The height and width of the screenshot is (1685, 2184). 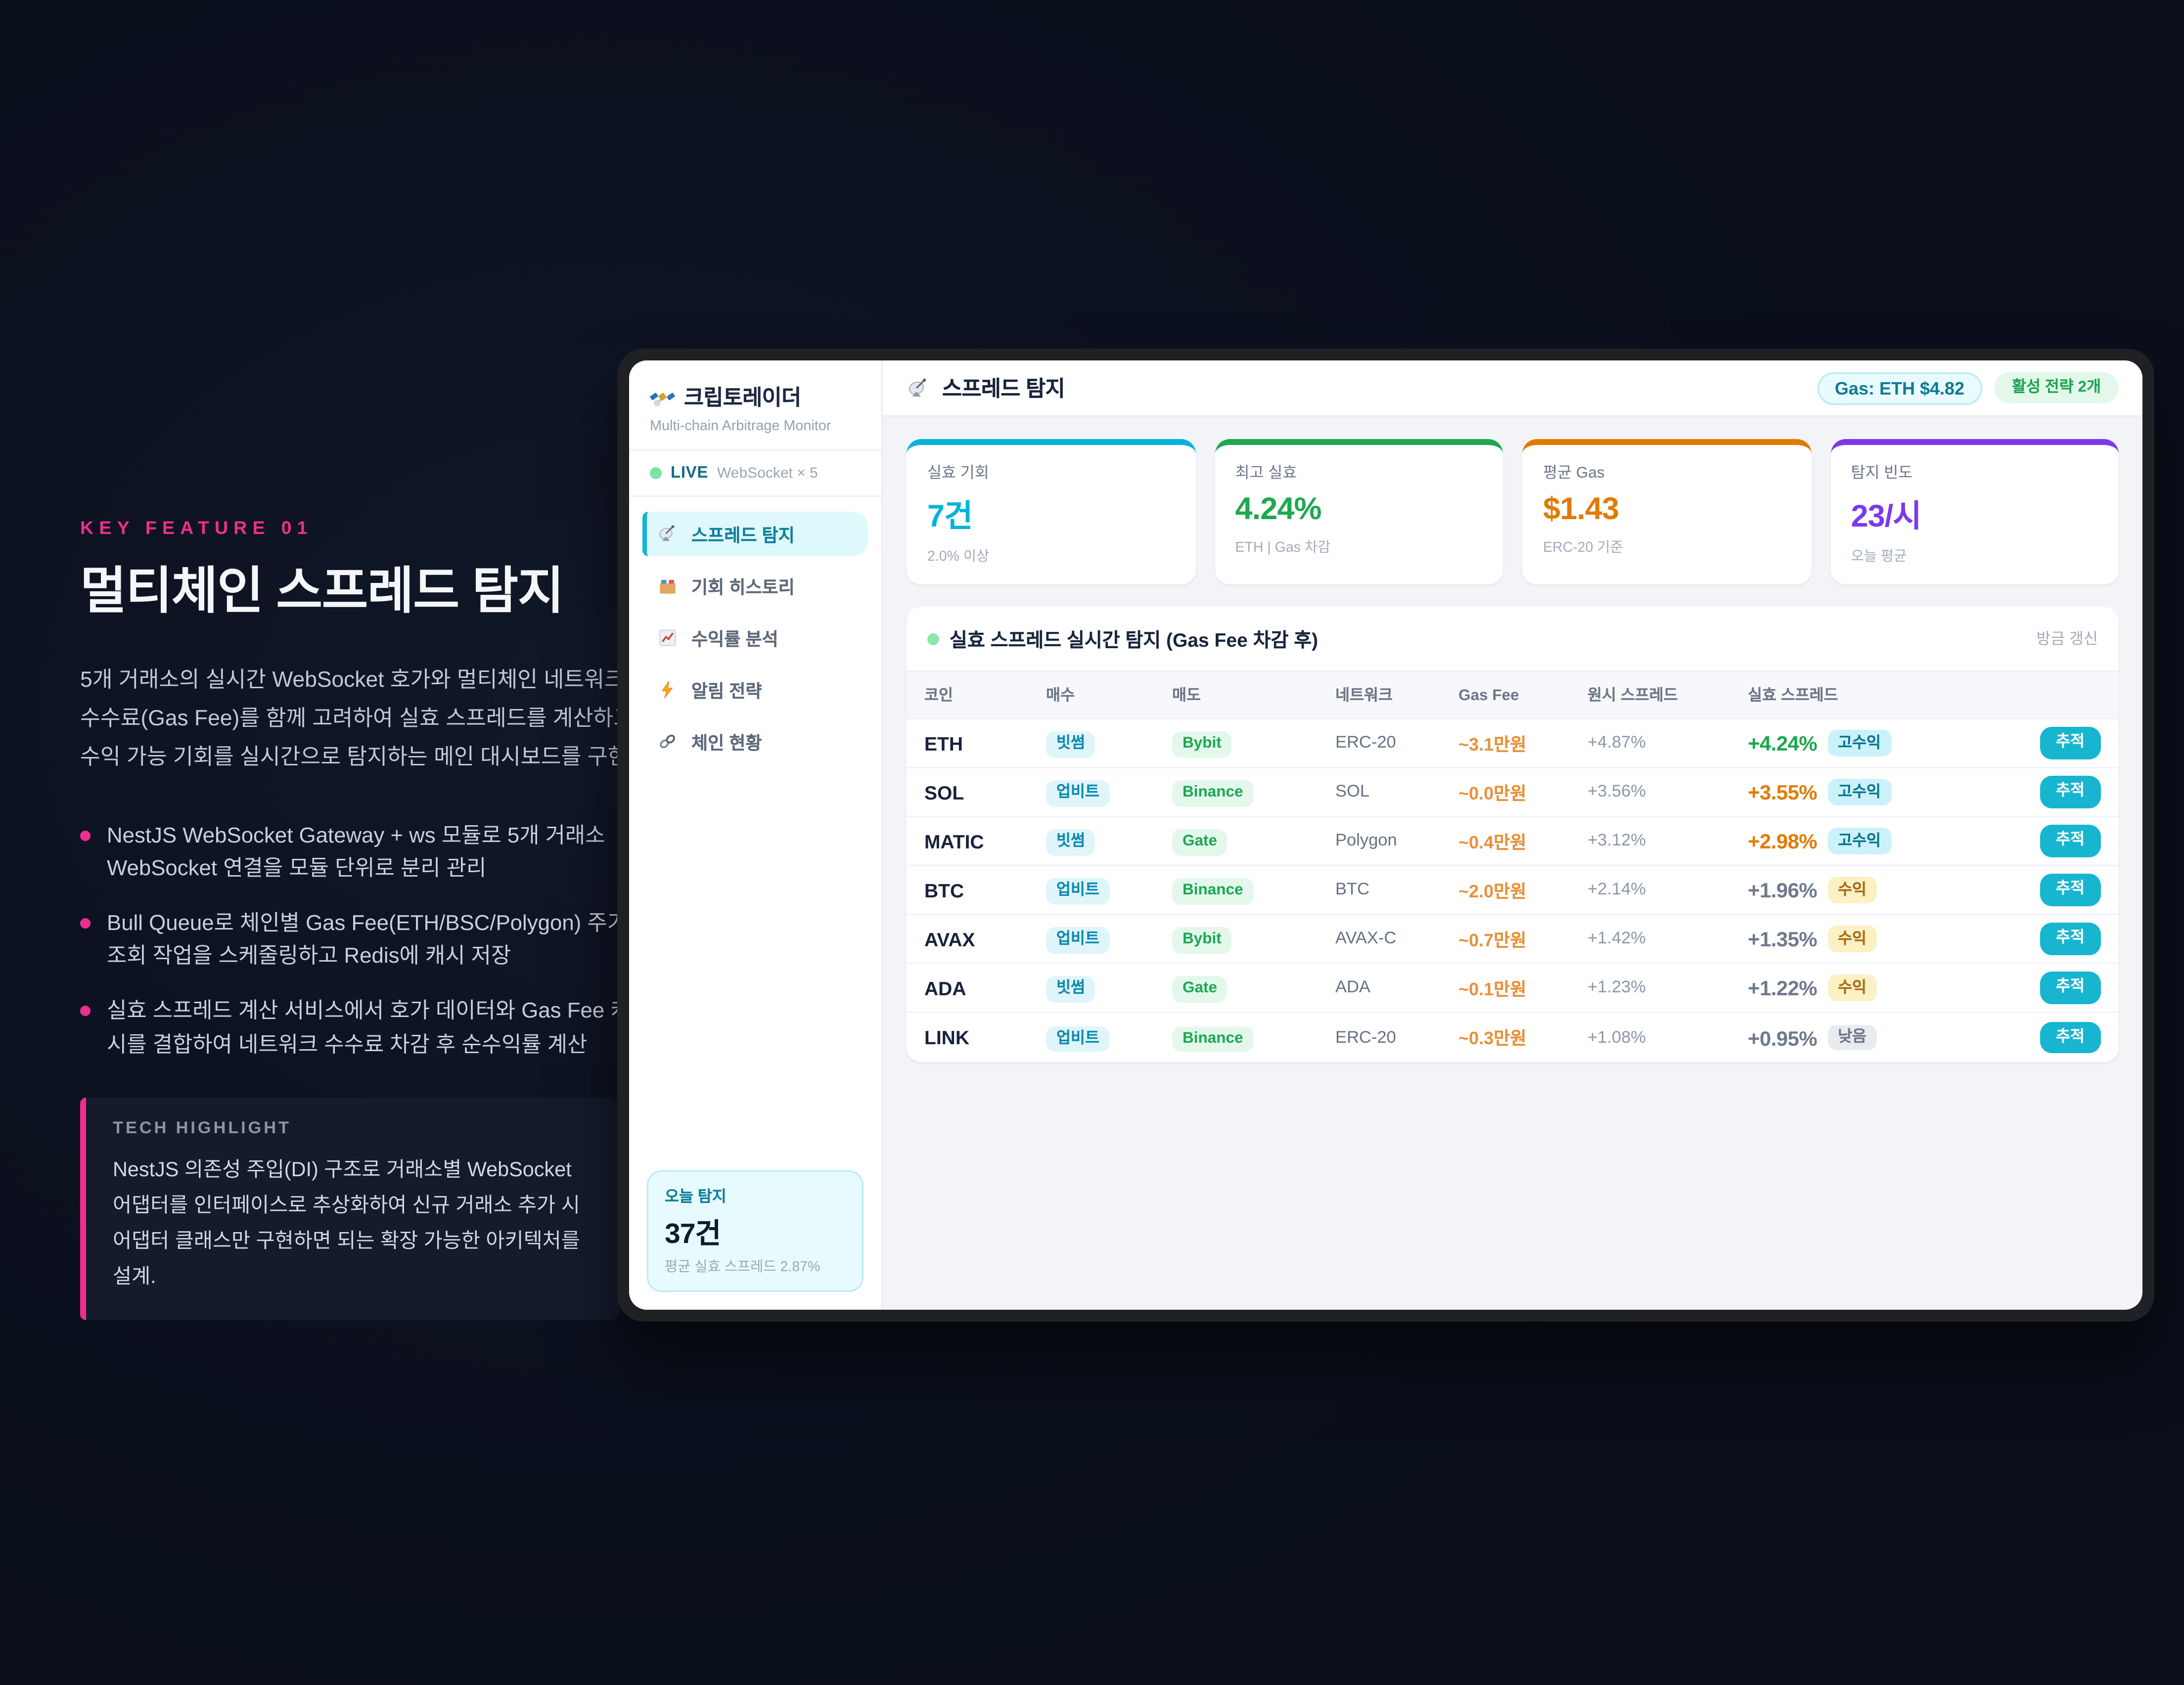 What do you see at coordinates (954, 841) in the screenshot?
I see `coin-symbol: MATIC` at bounding box center [954, 841].